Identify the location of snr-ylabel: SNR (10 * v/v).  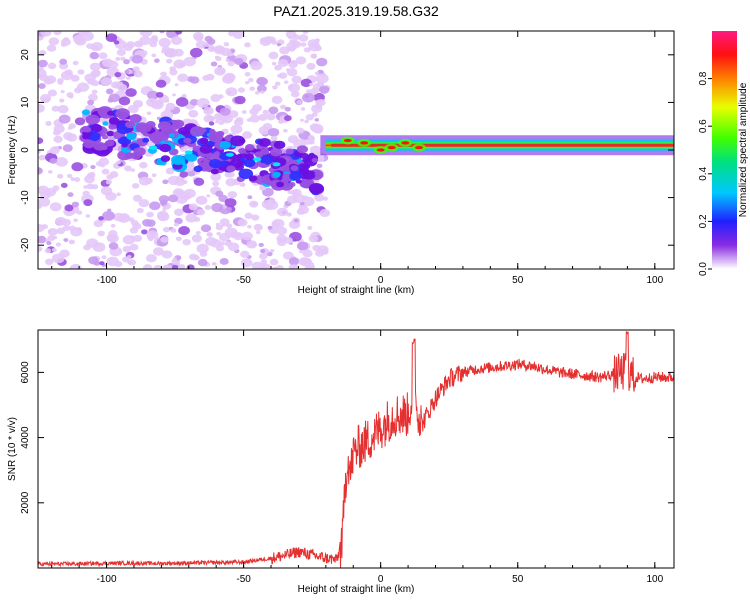
(12, 449).